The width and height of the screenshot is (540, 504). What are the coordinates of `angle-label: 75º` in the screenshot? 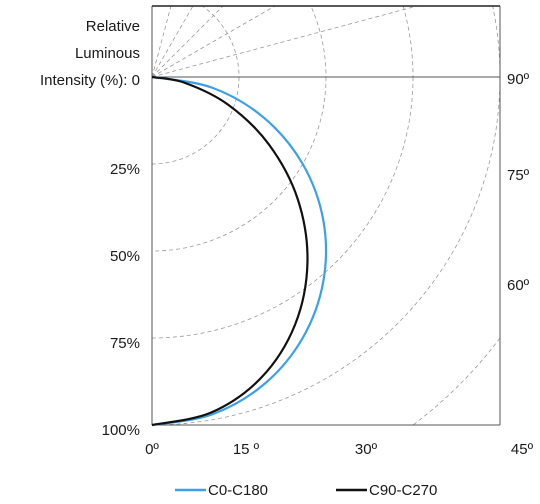 It's located at (518, 175).